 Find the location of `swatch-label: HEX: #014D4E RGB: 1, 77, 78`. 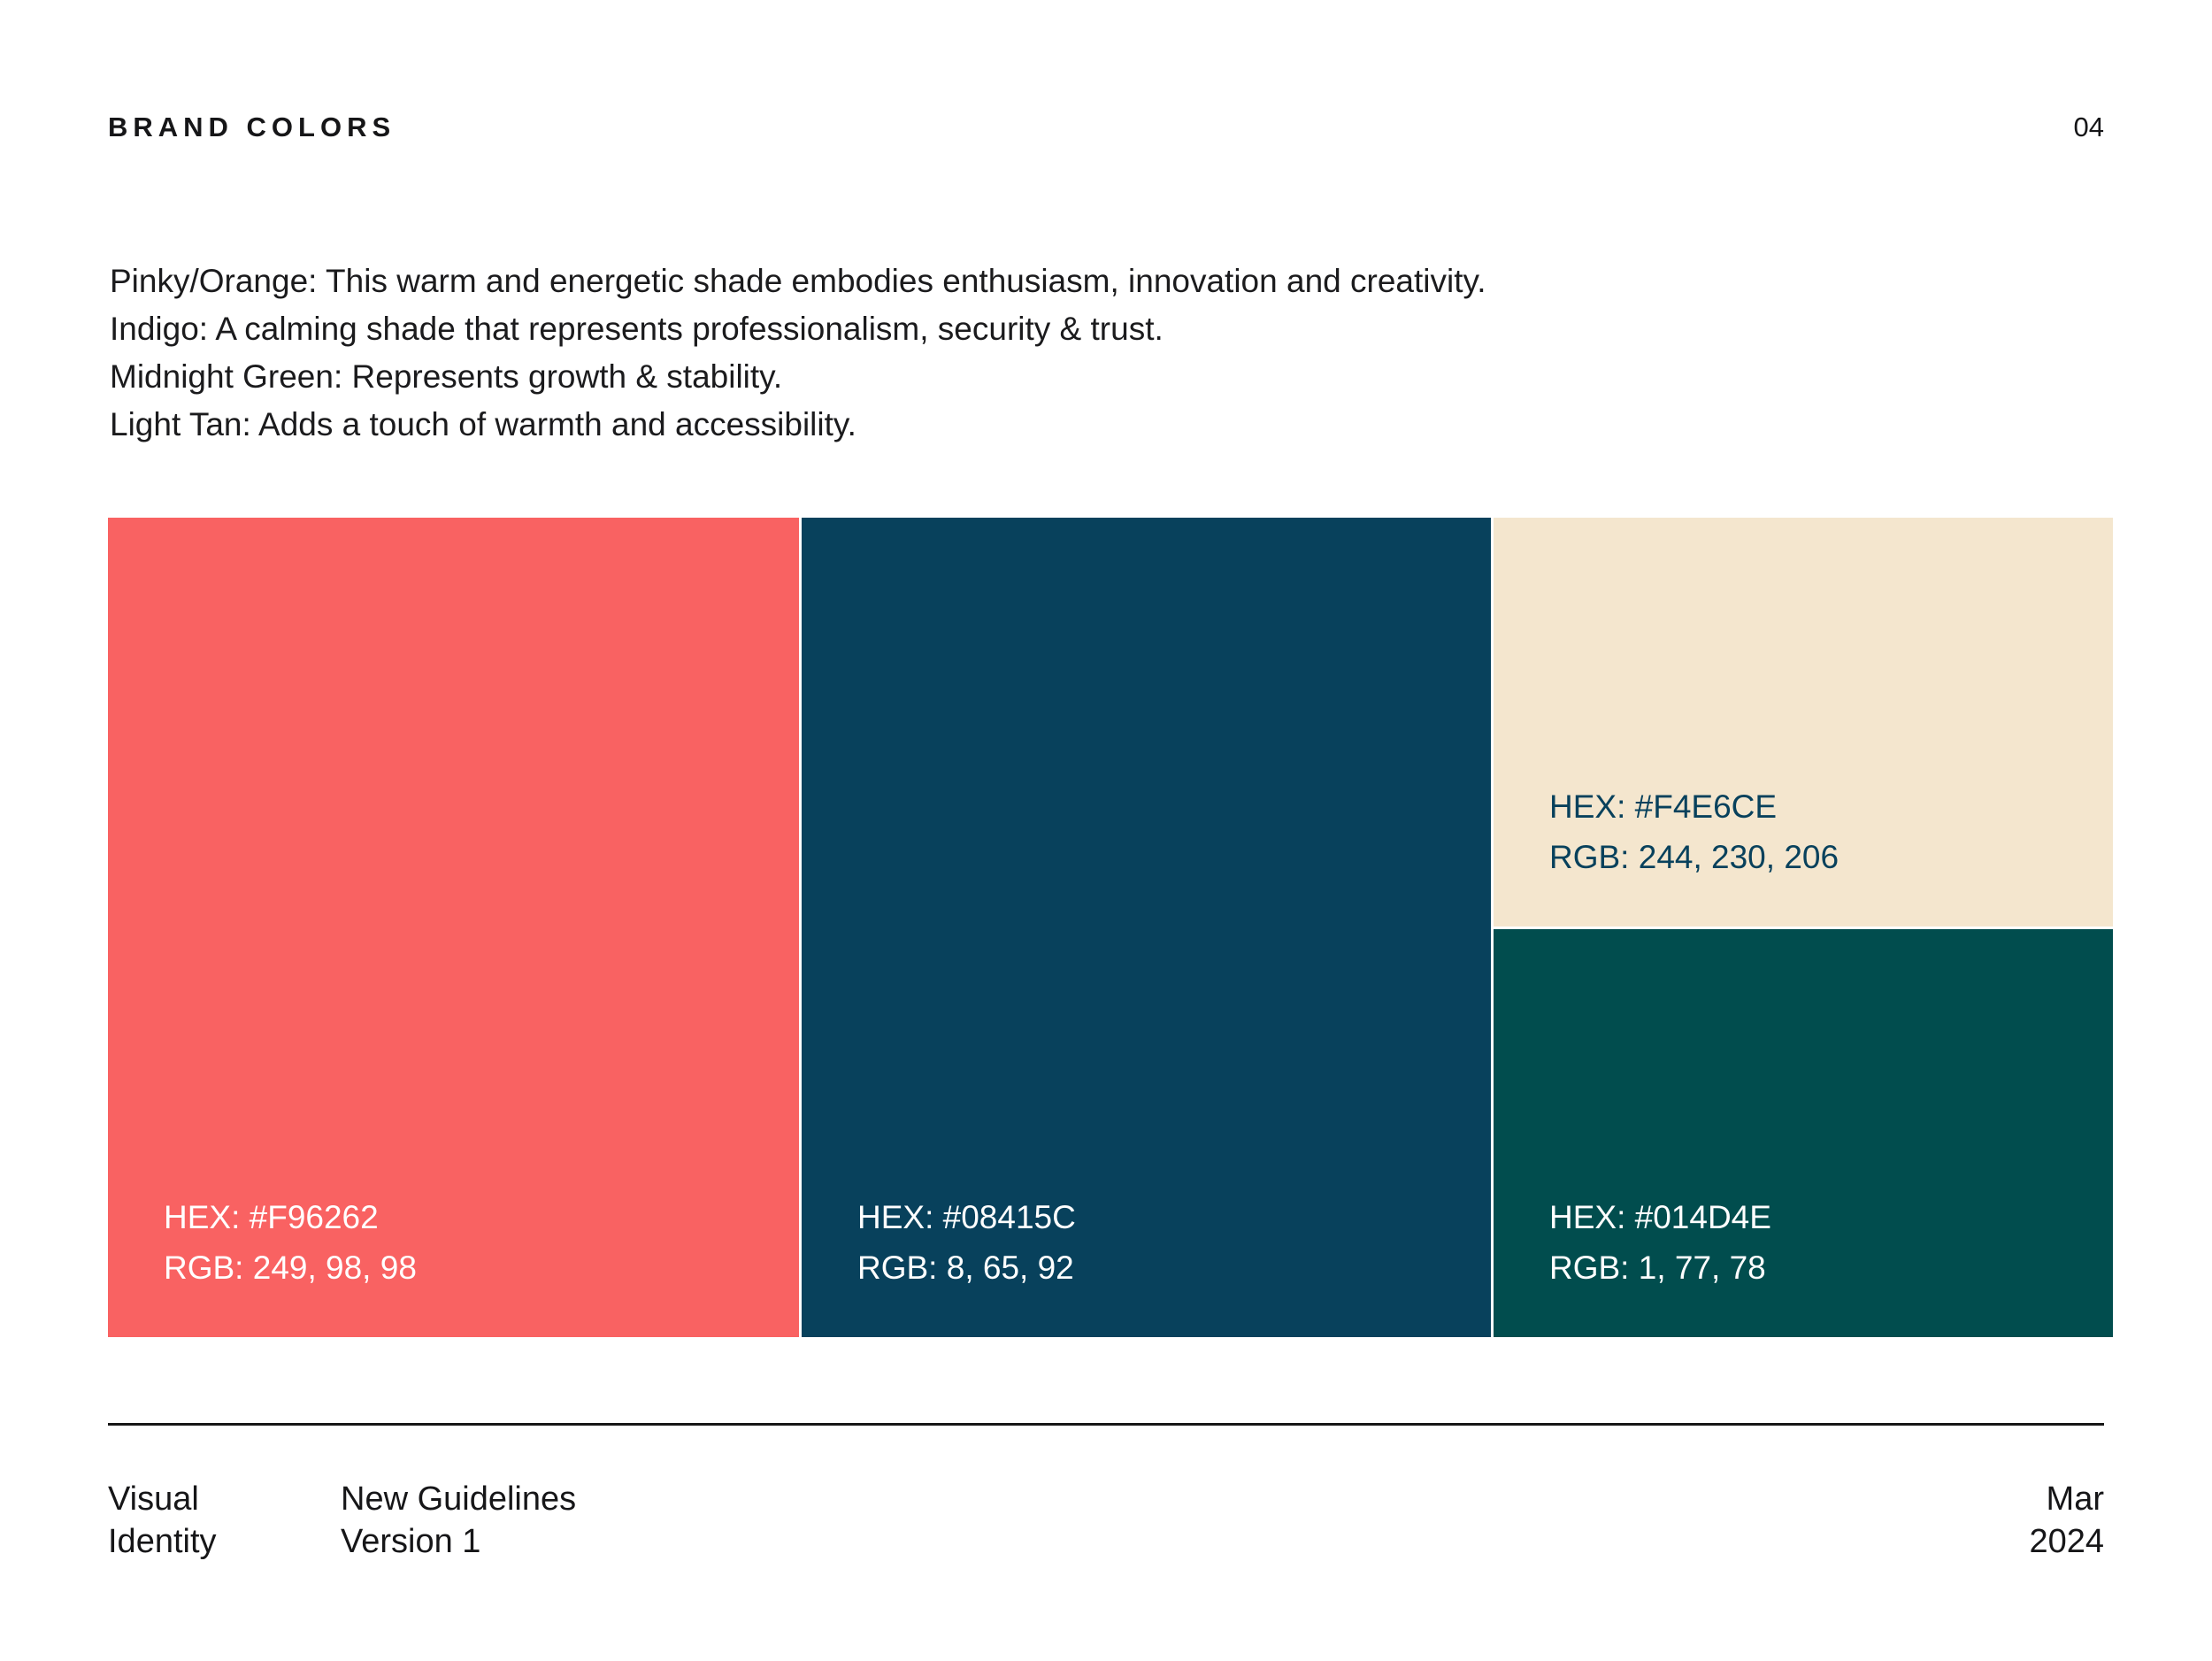

swatch-label: HEX: #014D4E RGB: 1, 77, 78 is located at coordinates (1660, 1242).